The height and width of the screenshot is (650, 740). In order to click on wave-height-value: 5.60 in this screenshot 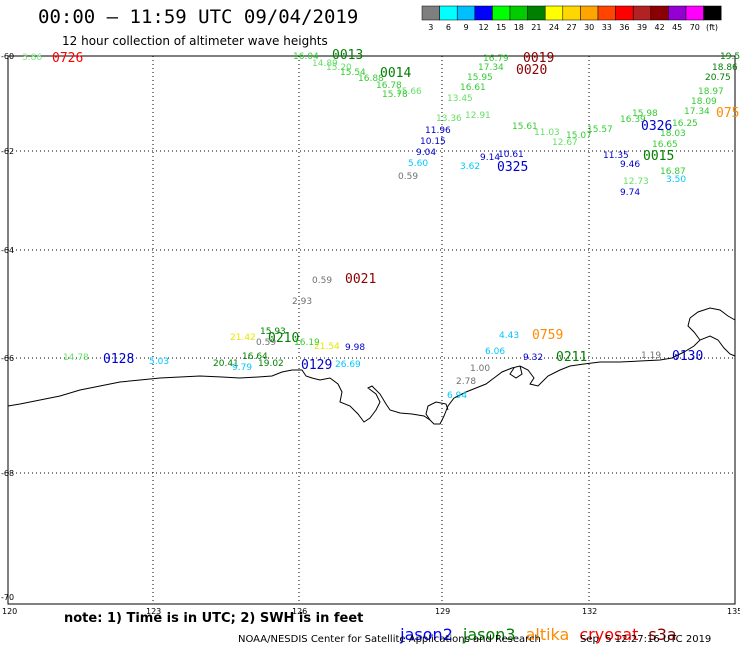, I will do `click(418, 164)`.